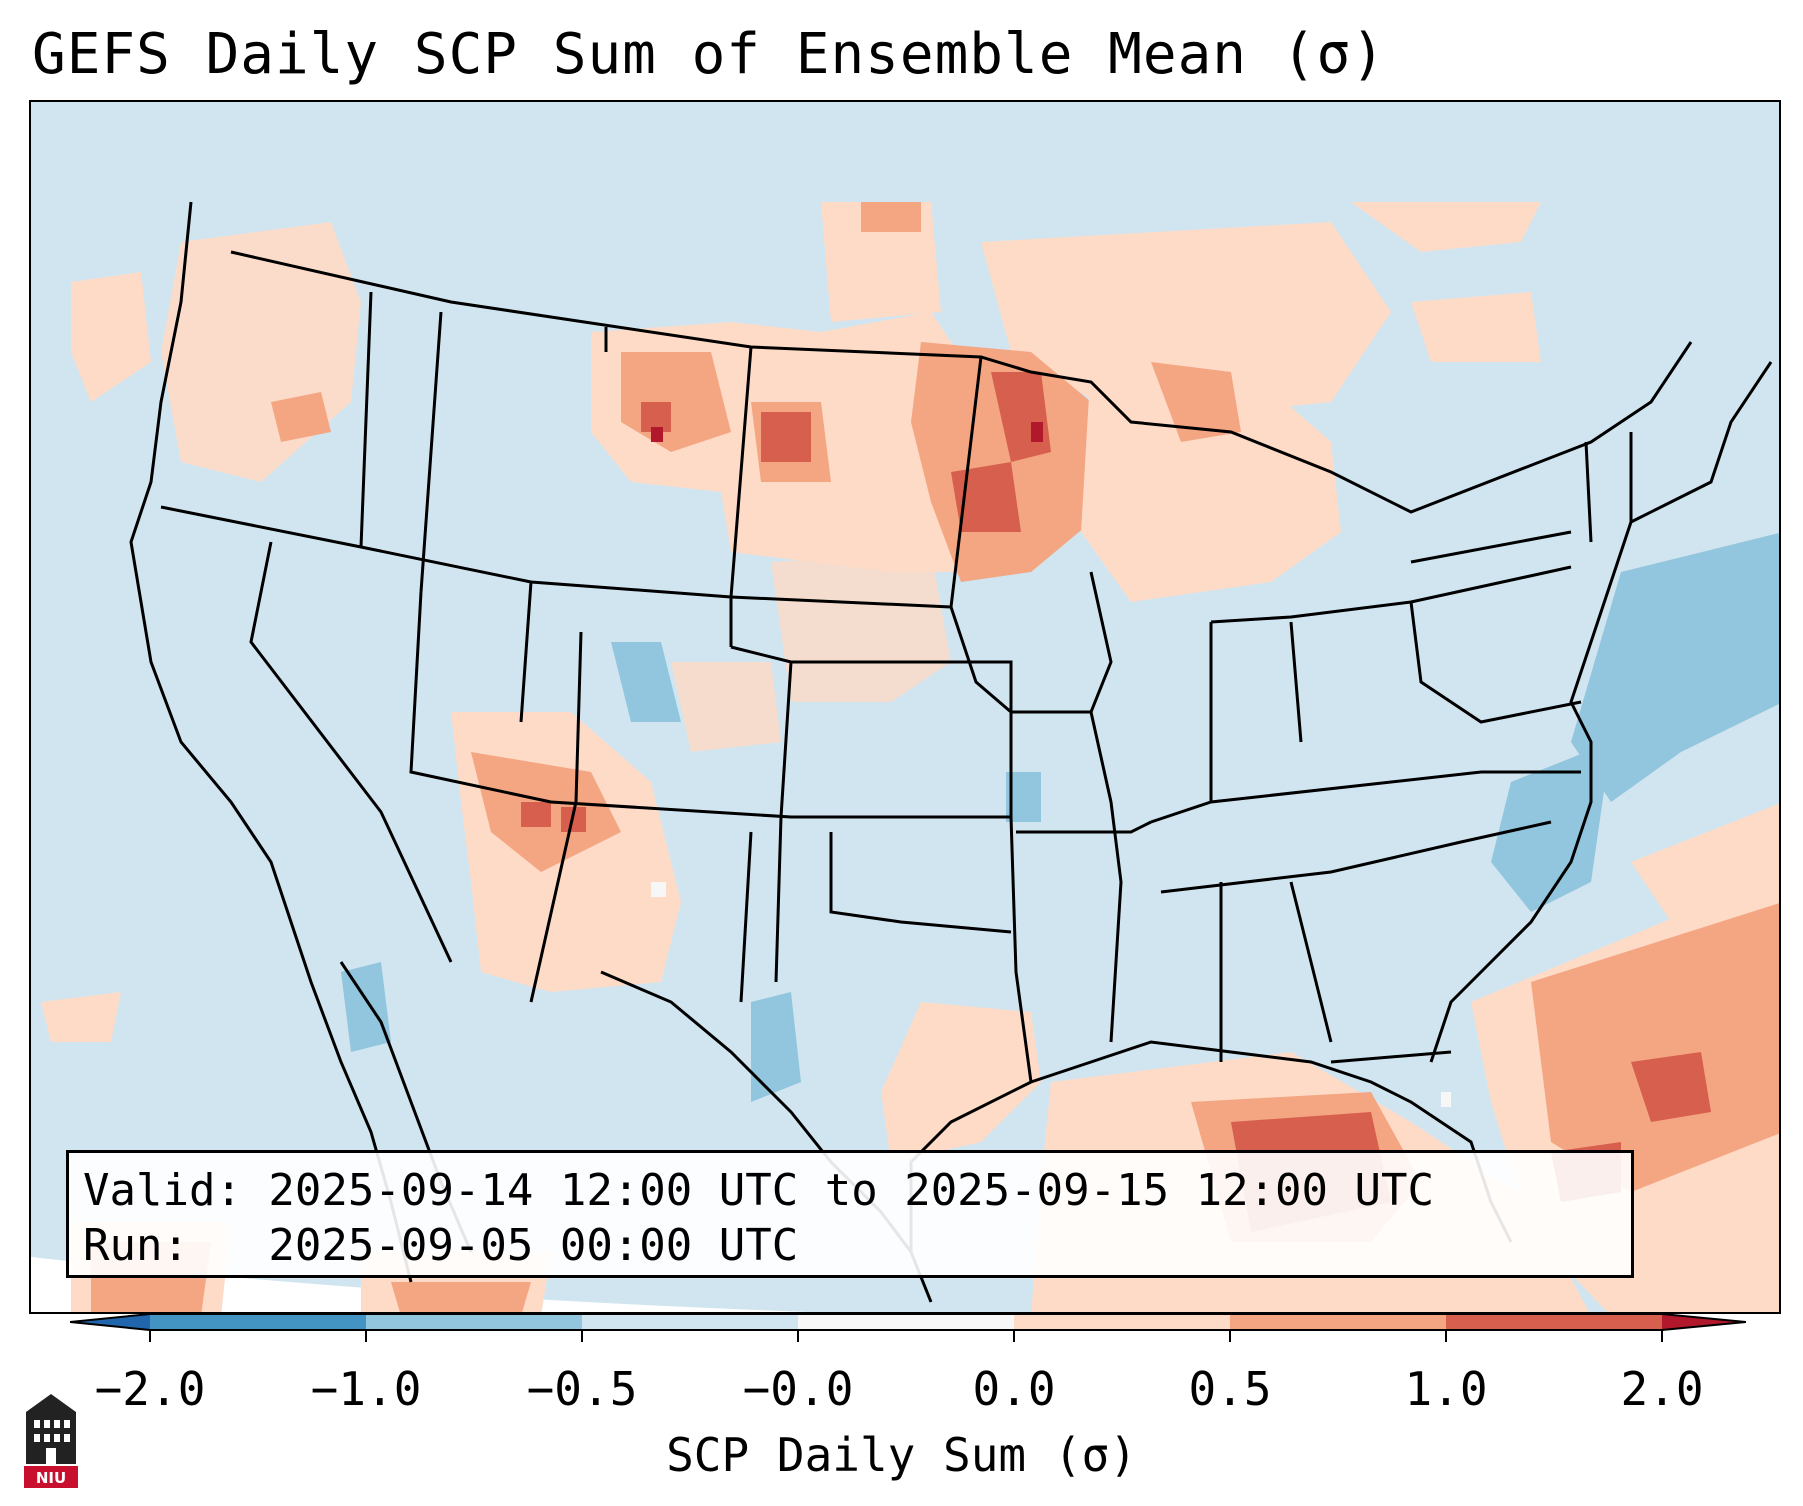 This screenshot has height=1506, width=1803. Describe the element at coordinates (51, 1441) in the screenshot. I see `niu-logo-icon: NIU` at that location.